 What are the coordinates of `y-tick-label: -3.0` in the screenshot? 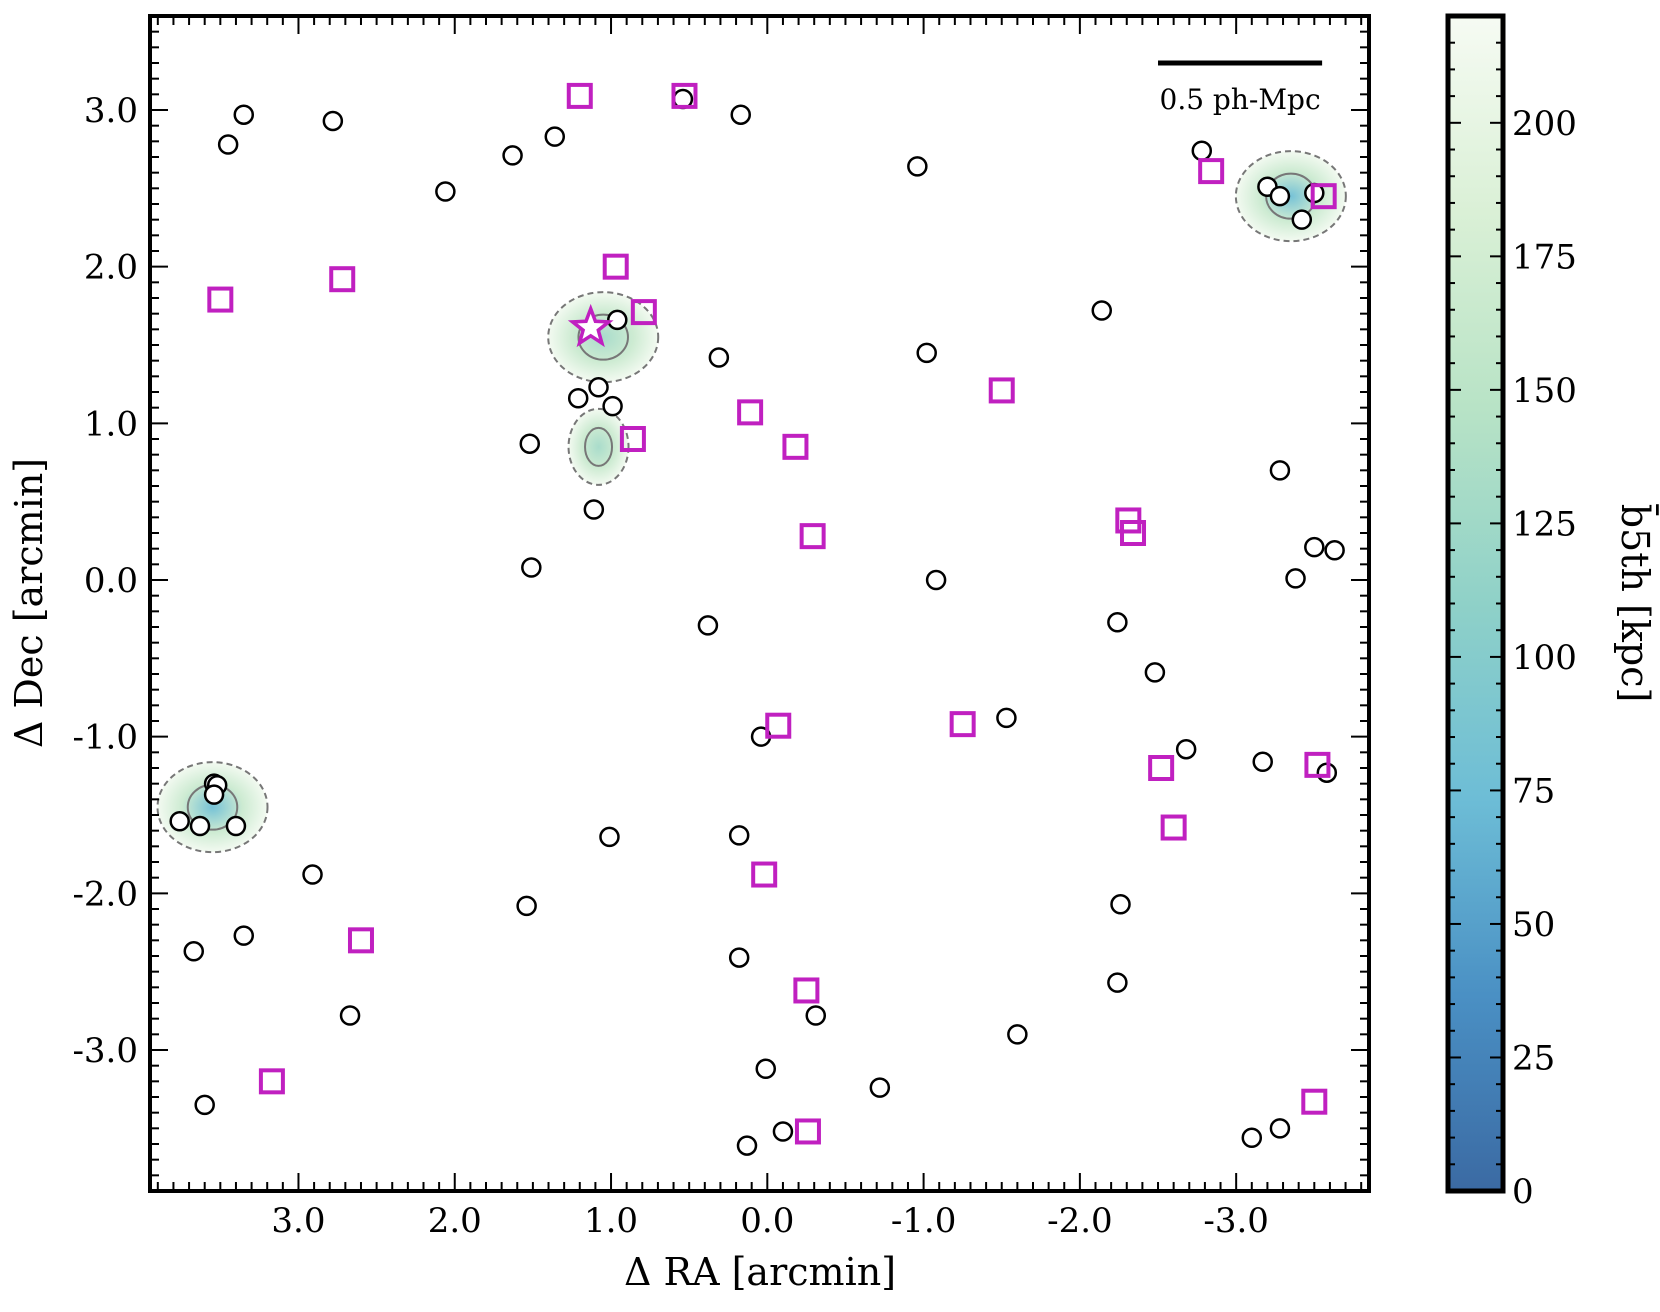 It's located at (105, 1051).